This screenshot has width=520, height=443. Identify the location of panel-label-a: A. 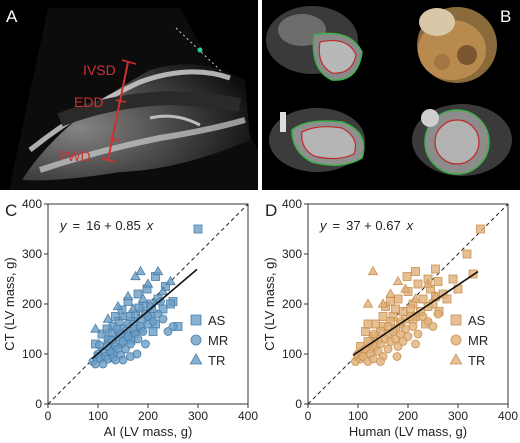
(12, 16).